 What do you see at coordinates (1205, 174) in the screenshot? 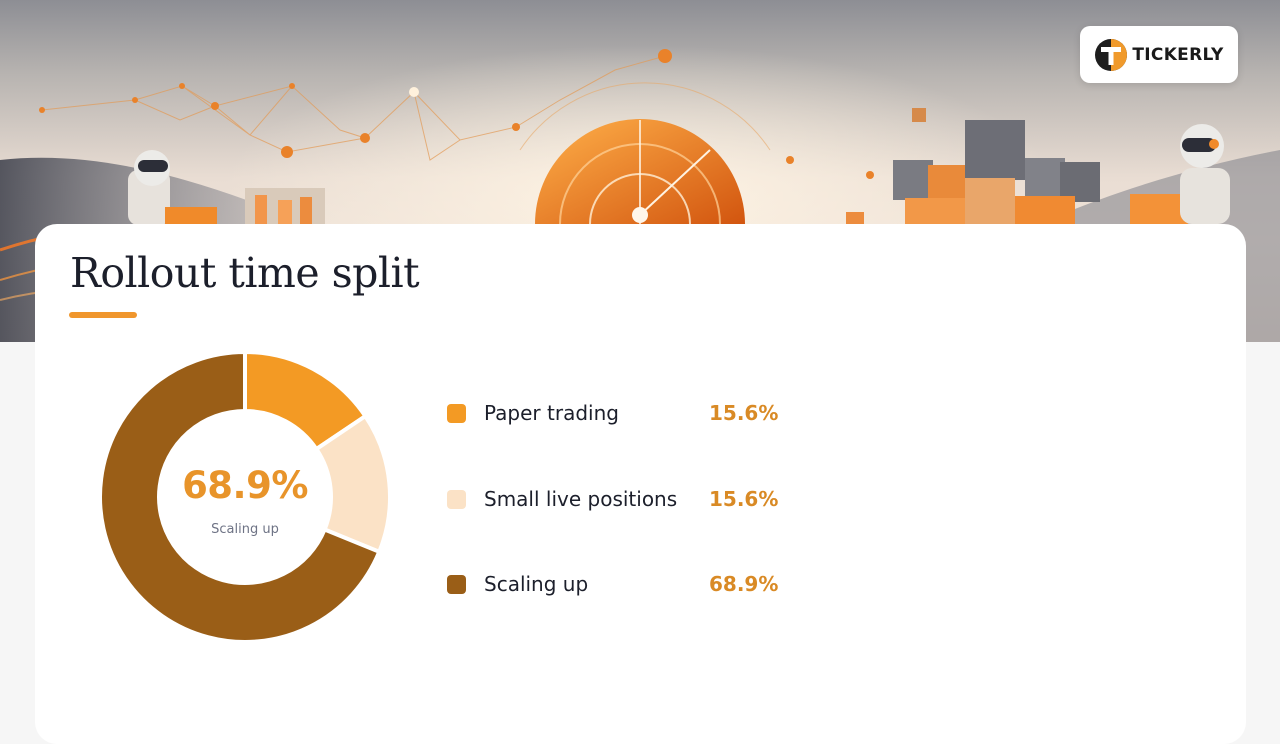
I see `robot-right-illustration` at bounding box center [1205, 174].